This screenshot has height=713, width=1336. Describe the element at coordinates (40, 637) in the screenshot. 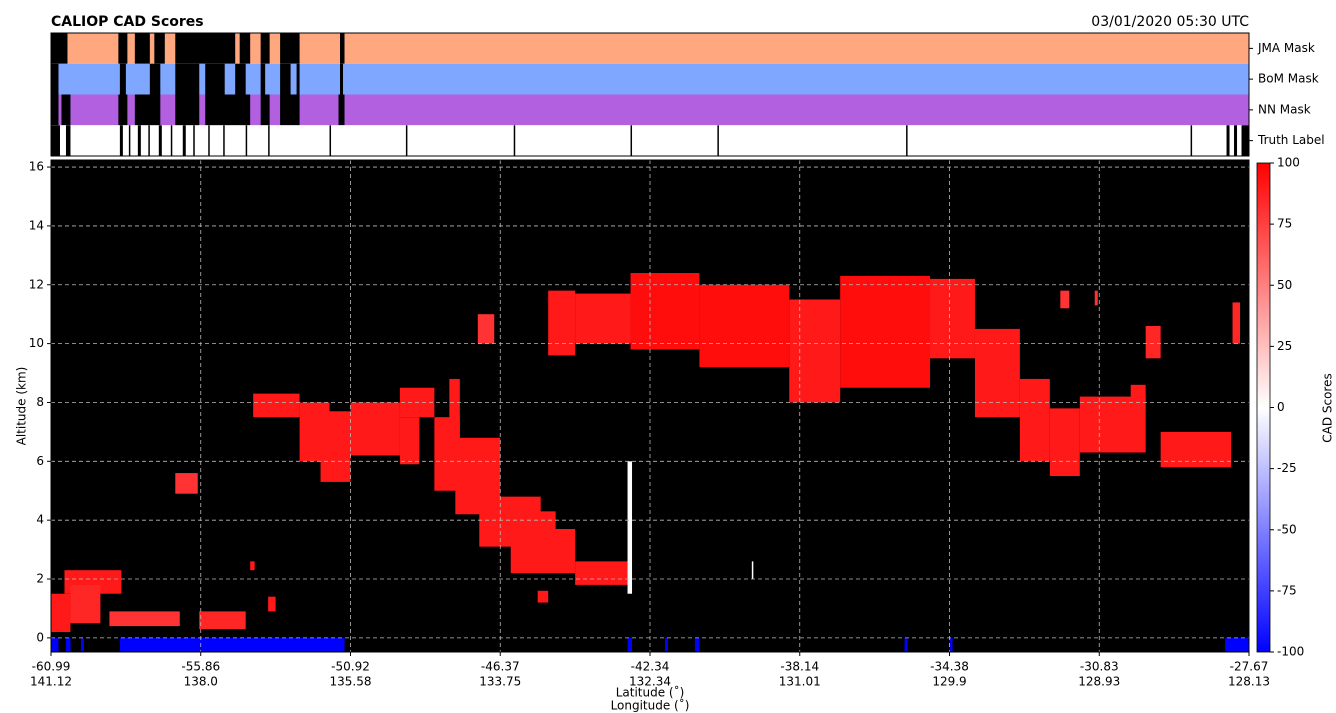

I see `y-tick-label: 0` at that location.